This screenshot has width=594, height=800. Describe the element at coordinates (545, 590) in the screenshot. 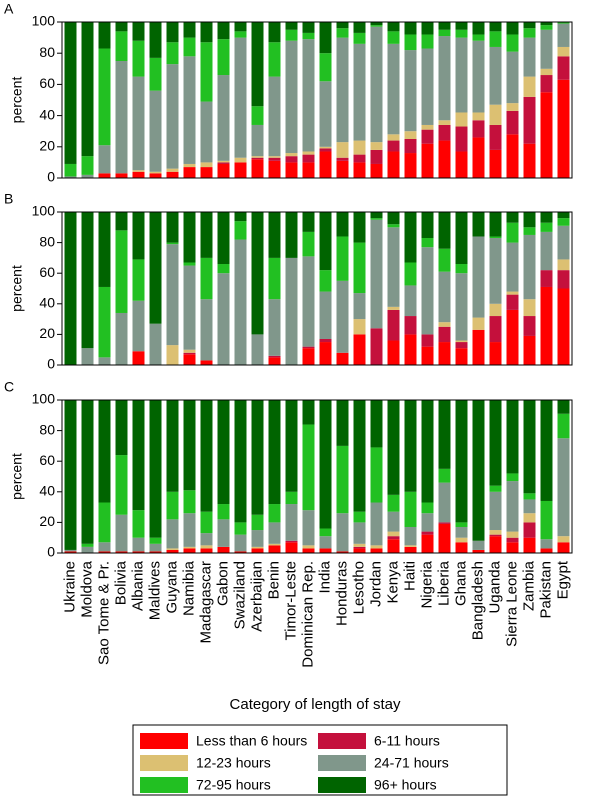

I see `x-tick-label: Pakistan` at that location.